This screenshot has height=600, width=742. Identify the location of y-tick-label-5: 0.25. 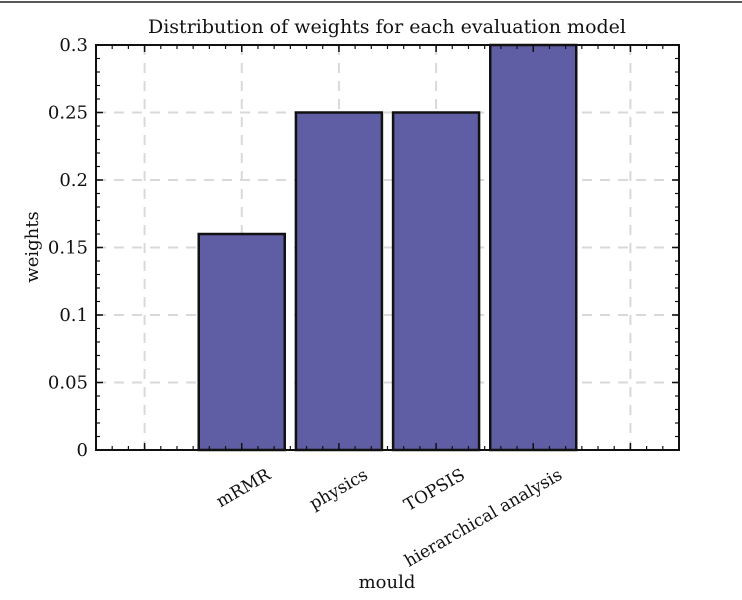
(68, 113).